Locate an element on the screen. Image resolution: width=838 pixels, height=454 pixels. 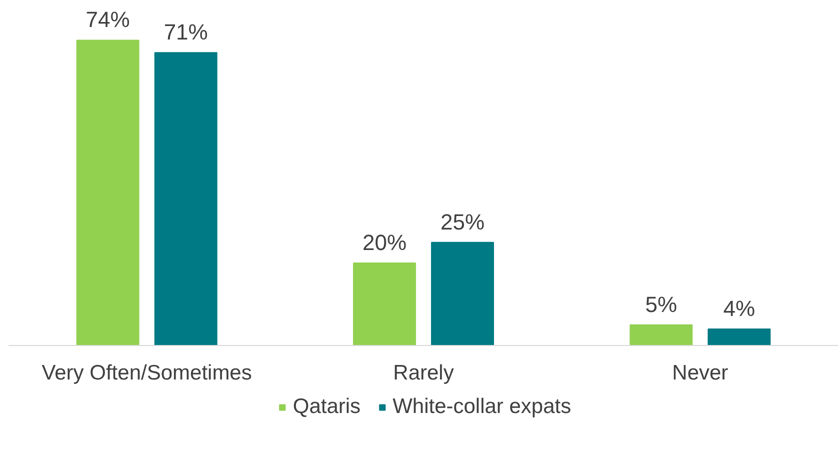
data-label: 20% is located at coordinates (384, 242).